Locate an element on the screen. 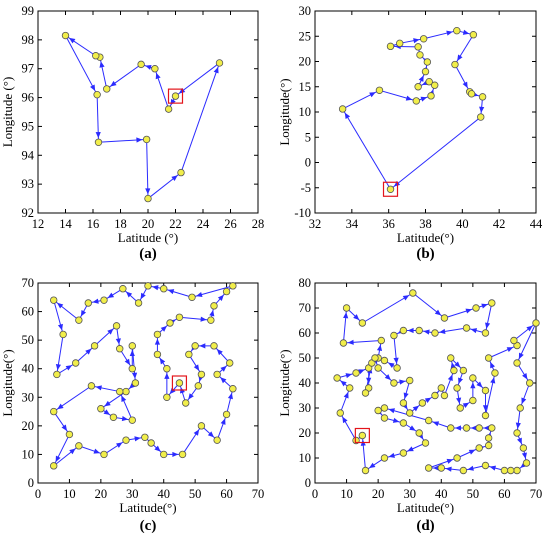 This screenshot has height=543, width=550. y-tick-label: 96 is located at coordinates (28, 98).